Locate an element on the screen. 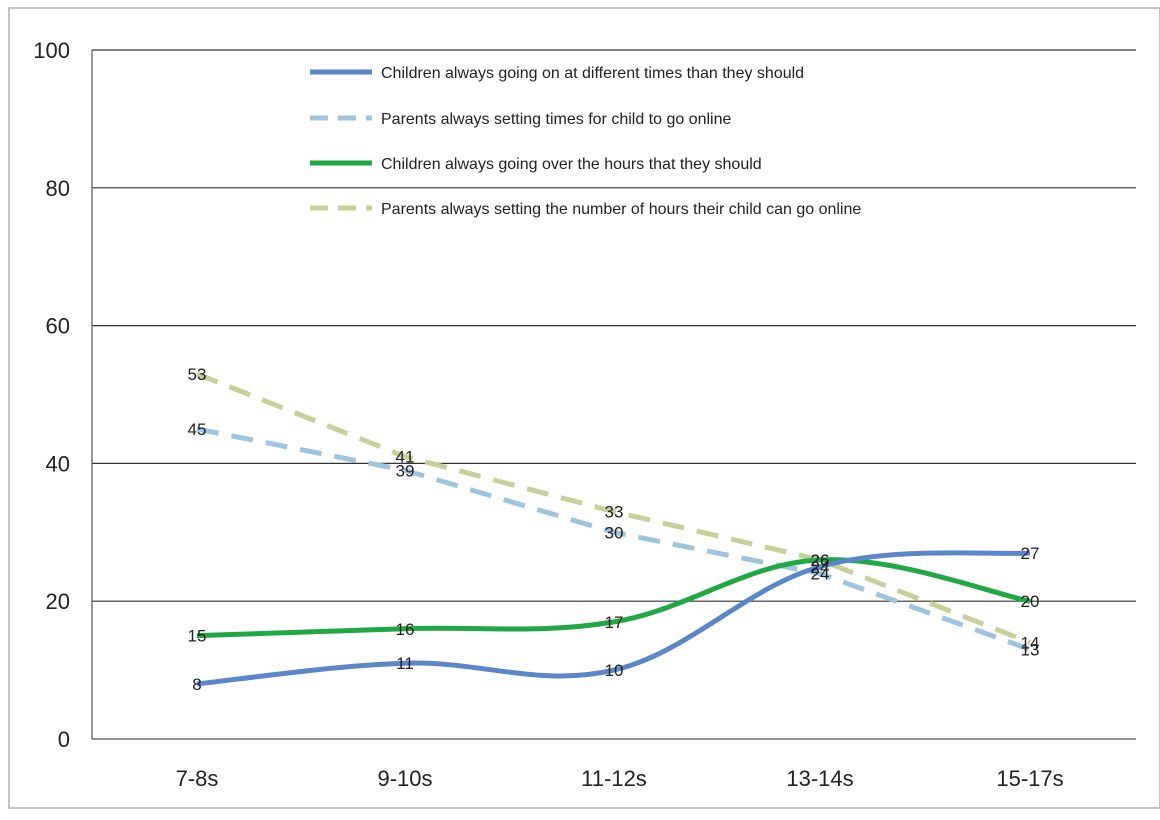 The width and height of the screenshot is (1160, 820). data-label: 45 is located at coordinates (197, 429).